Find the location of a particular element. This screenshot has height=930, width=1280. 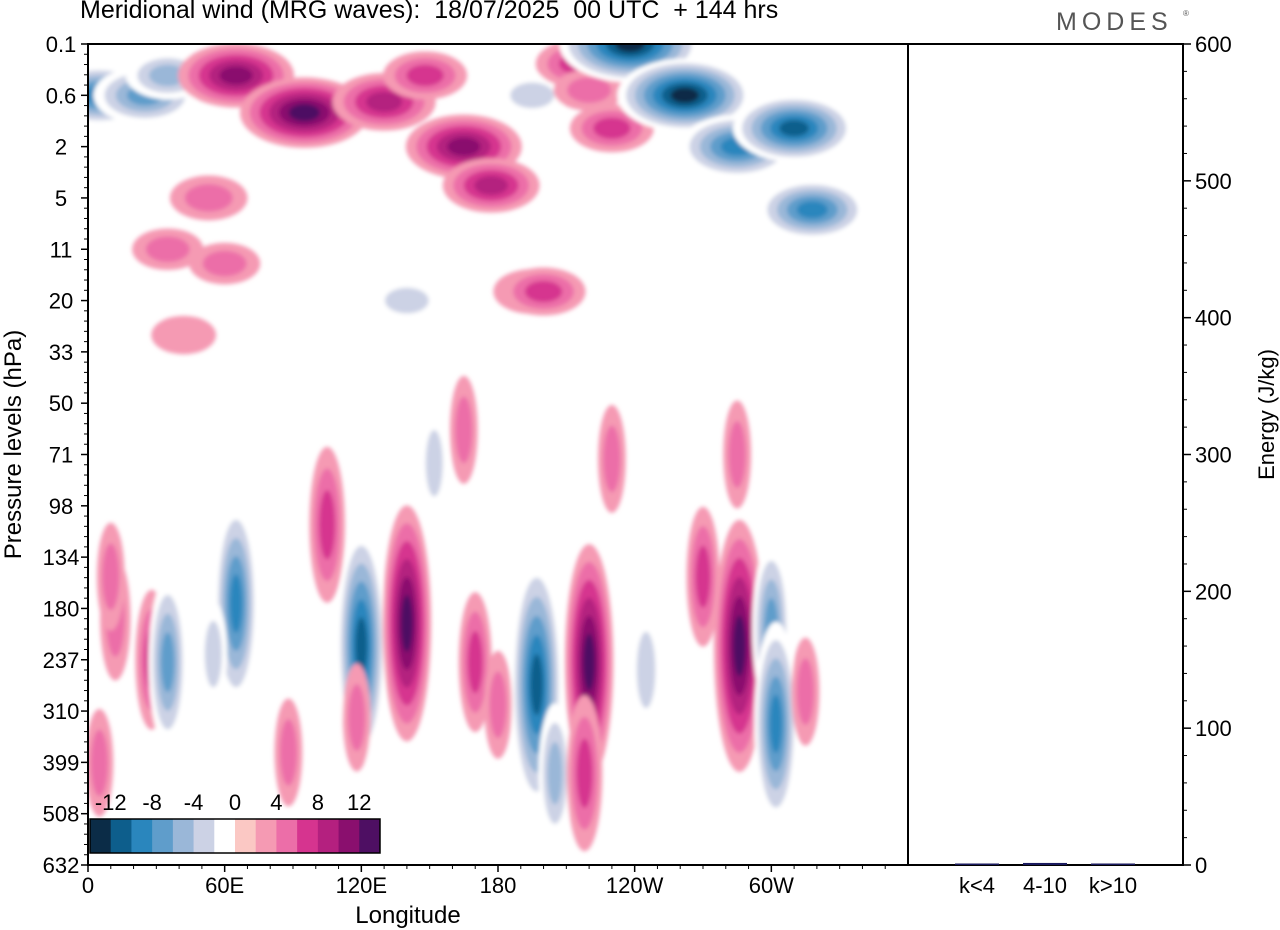

y-tick-label: 310 is located at coordinates (61, 711).